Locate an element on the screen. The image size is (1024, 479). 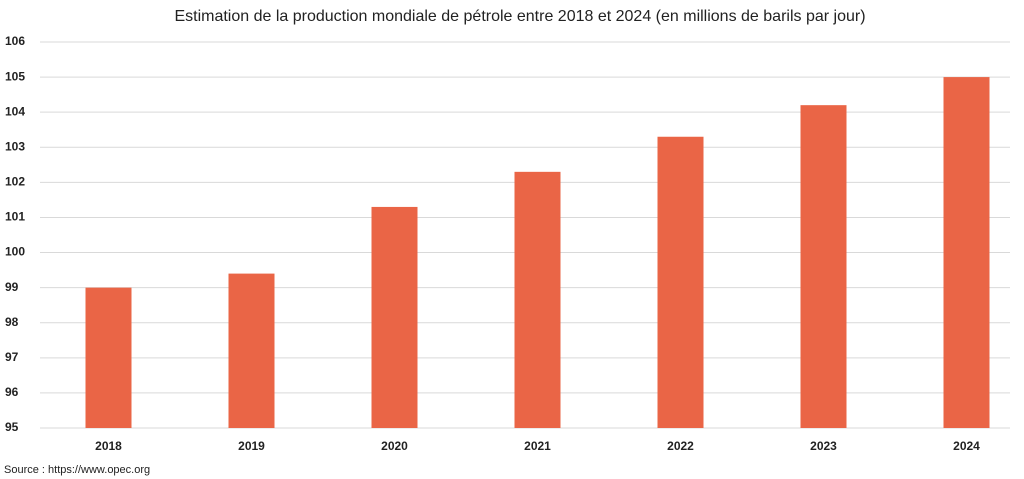
y-tick-label: 103 is located at coordinates (15, 146).